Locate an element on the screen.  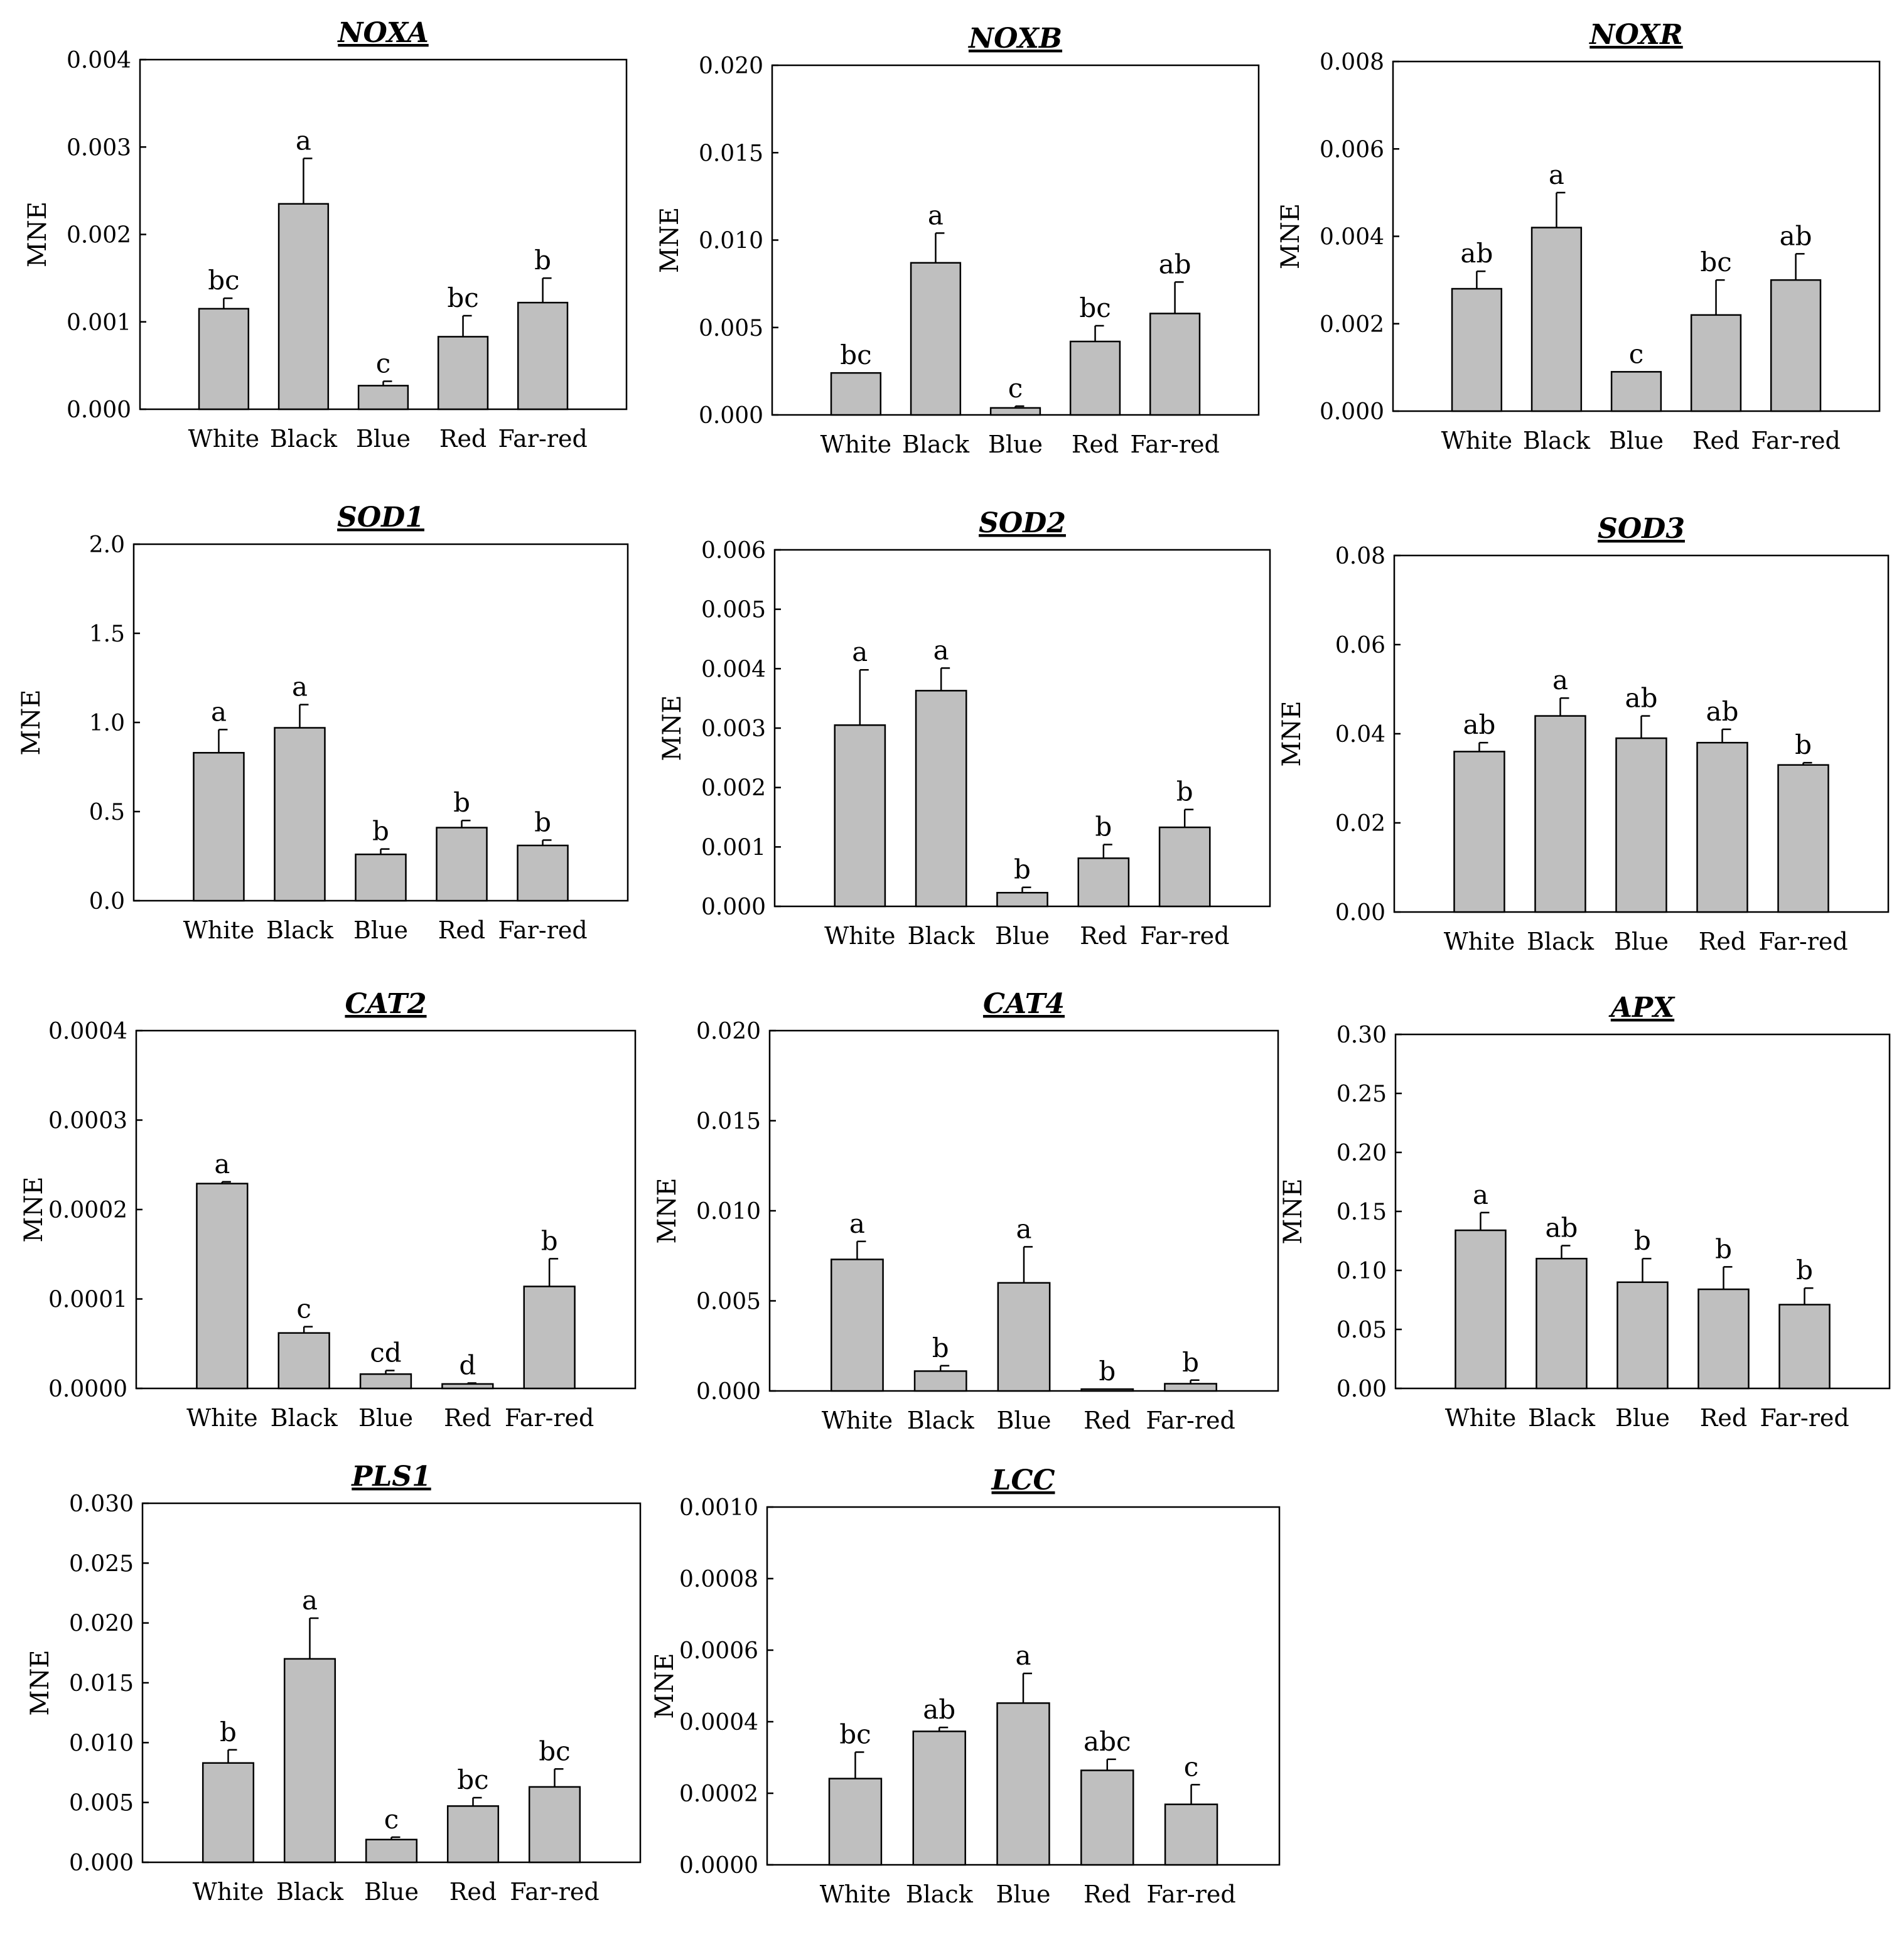
y-tick-label: 0.025 is located at coordinates (102, 1564).